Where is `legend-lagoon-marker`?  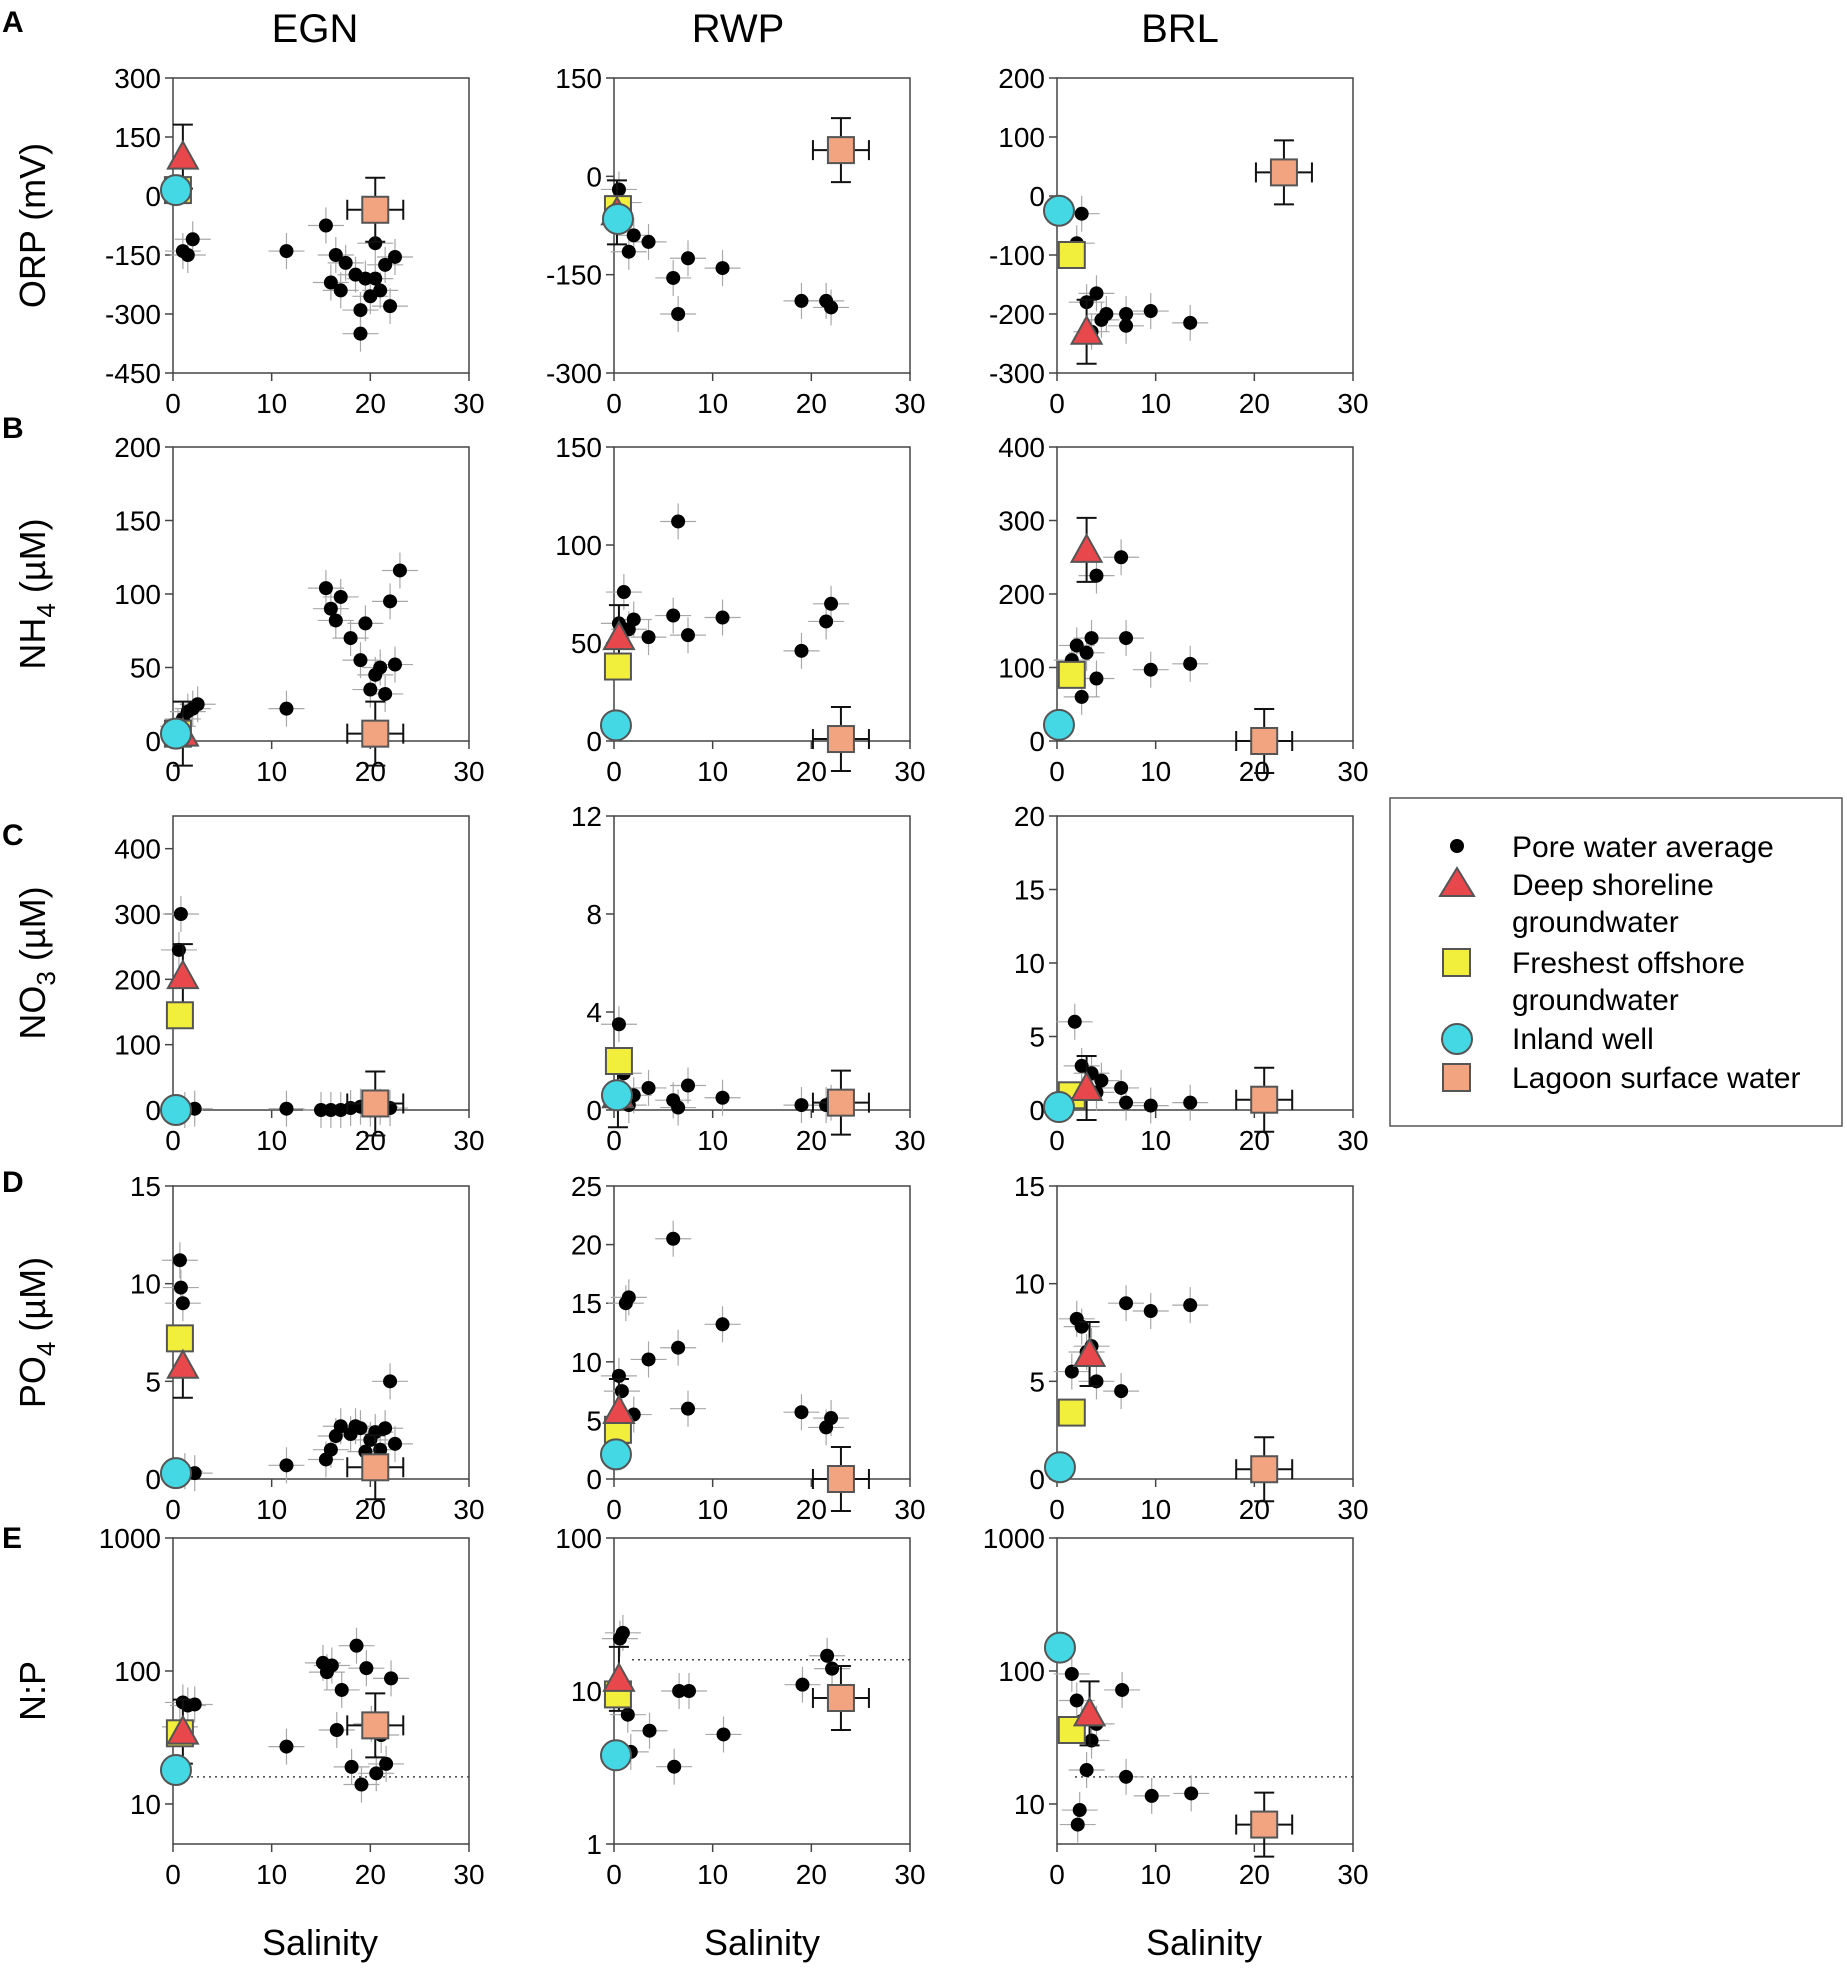 legend-lagoon-marker is located at coordinates (1456, 1077).